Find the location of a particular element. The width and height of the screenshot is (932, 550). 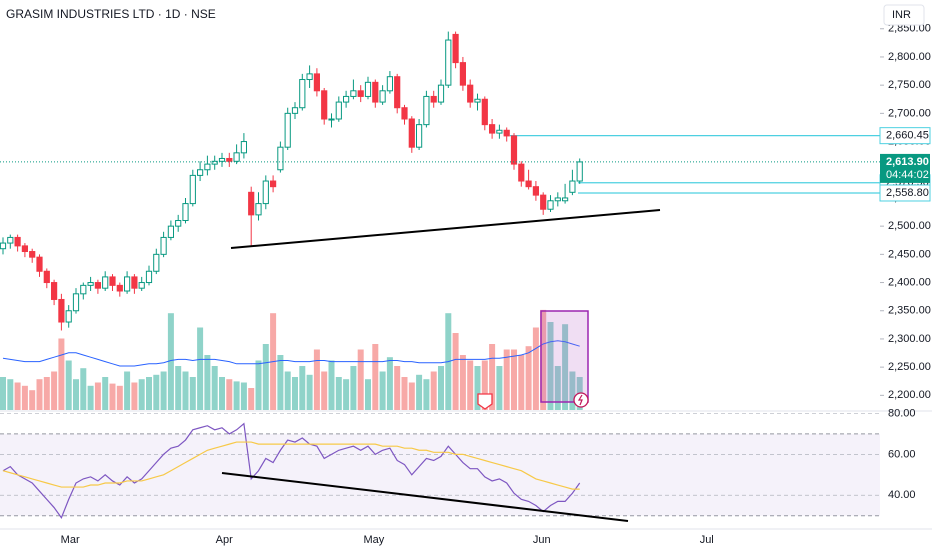

level-label: 2,558.80 is located at coordinates (907, 193).